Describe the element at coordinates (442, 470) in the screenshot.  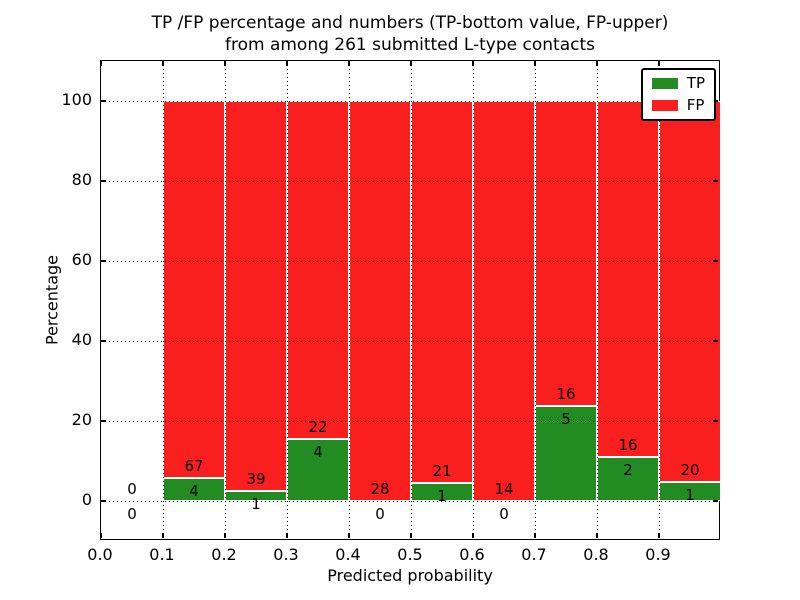
I see `fp-count-label-0.5-0.6: 21` at that location.